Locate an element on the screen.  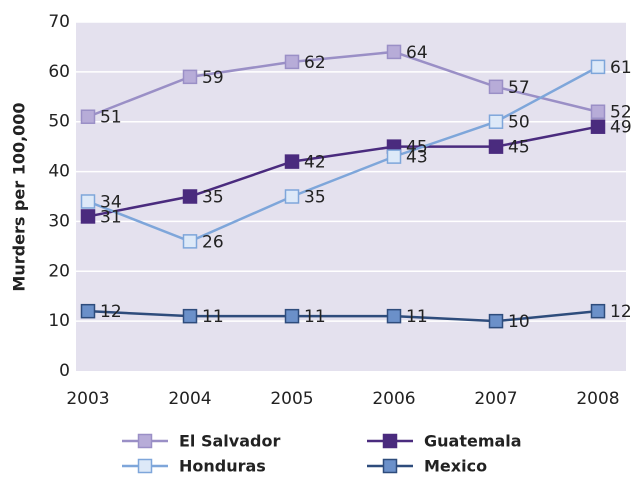
data-label: 61 is located at coordinates (621, 68).